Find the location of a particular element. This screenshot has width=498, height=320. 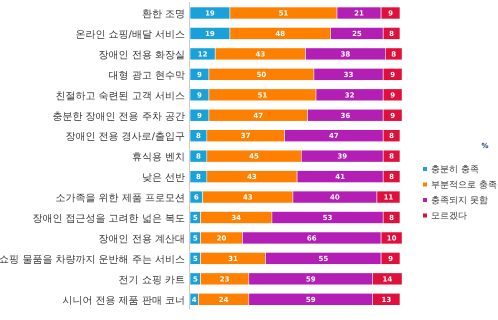

y-tick-label: 온라인 쇼핑/배달 서비스 is located at coordinates (130, 34).